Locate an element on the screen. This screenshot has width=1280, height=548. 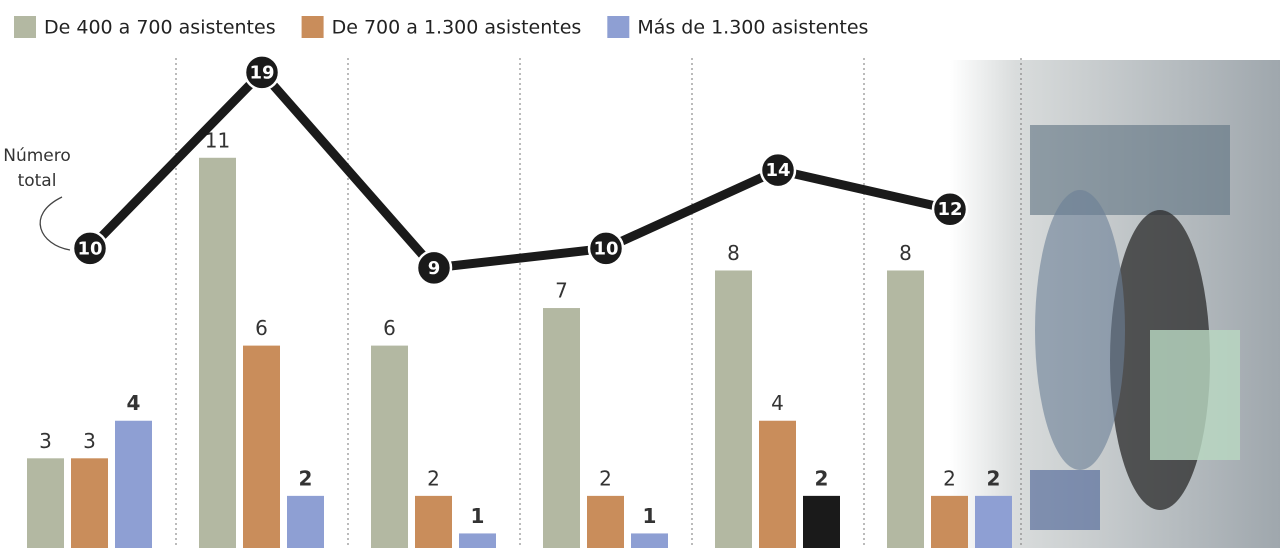
legend-label: De 400 a 700 asistentes is located at coordinates (160, 28).